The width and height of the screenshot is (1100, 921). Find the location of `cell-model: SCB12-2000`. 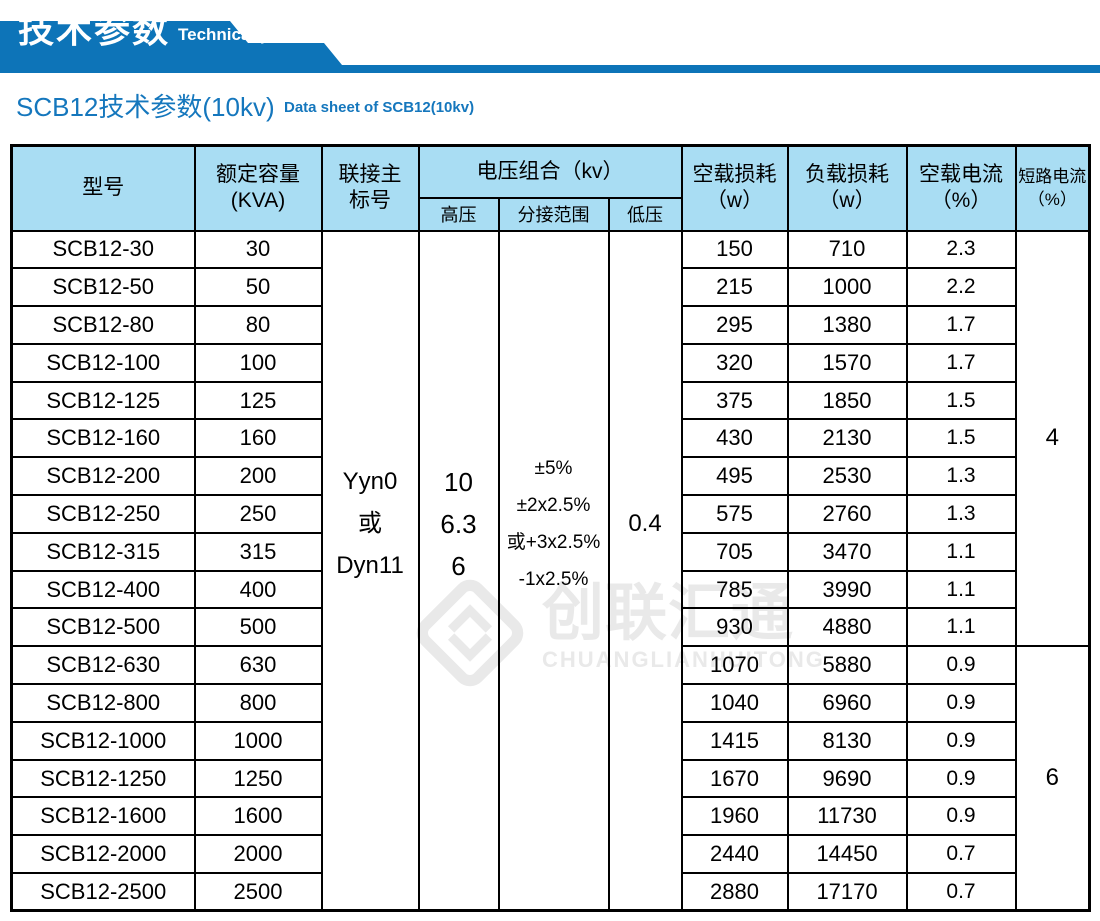

cell-model: SCB12-2000 is located at coordinates (103, 854).